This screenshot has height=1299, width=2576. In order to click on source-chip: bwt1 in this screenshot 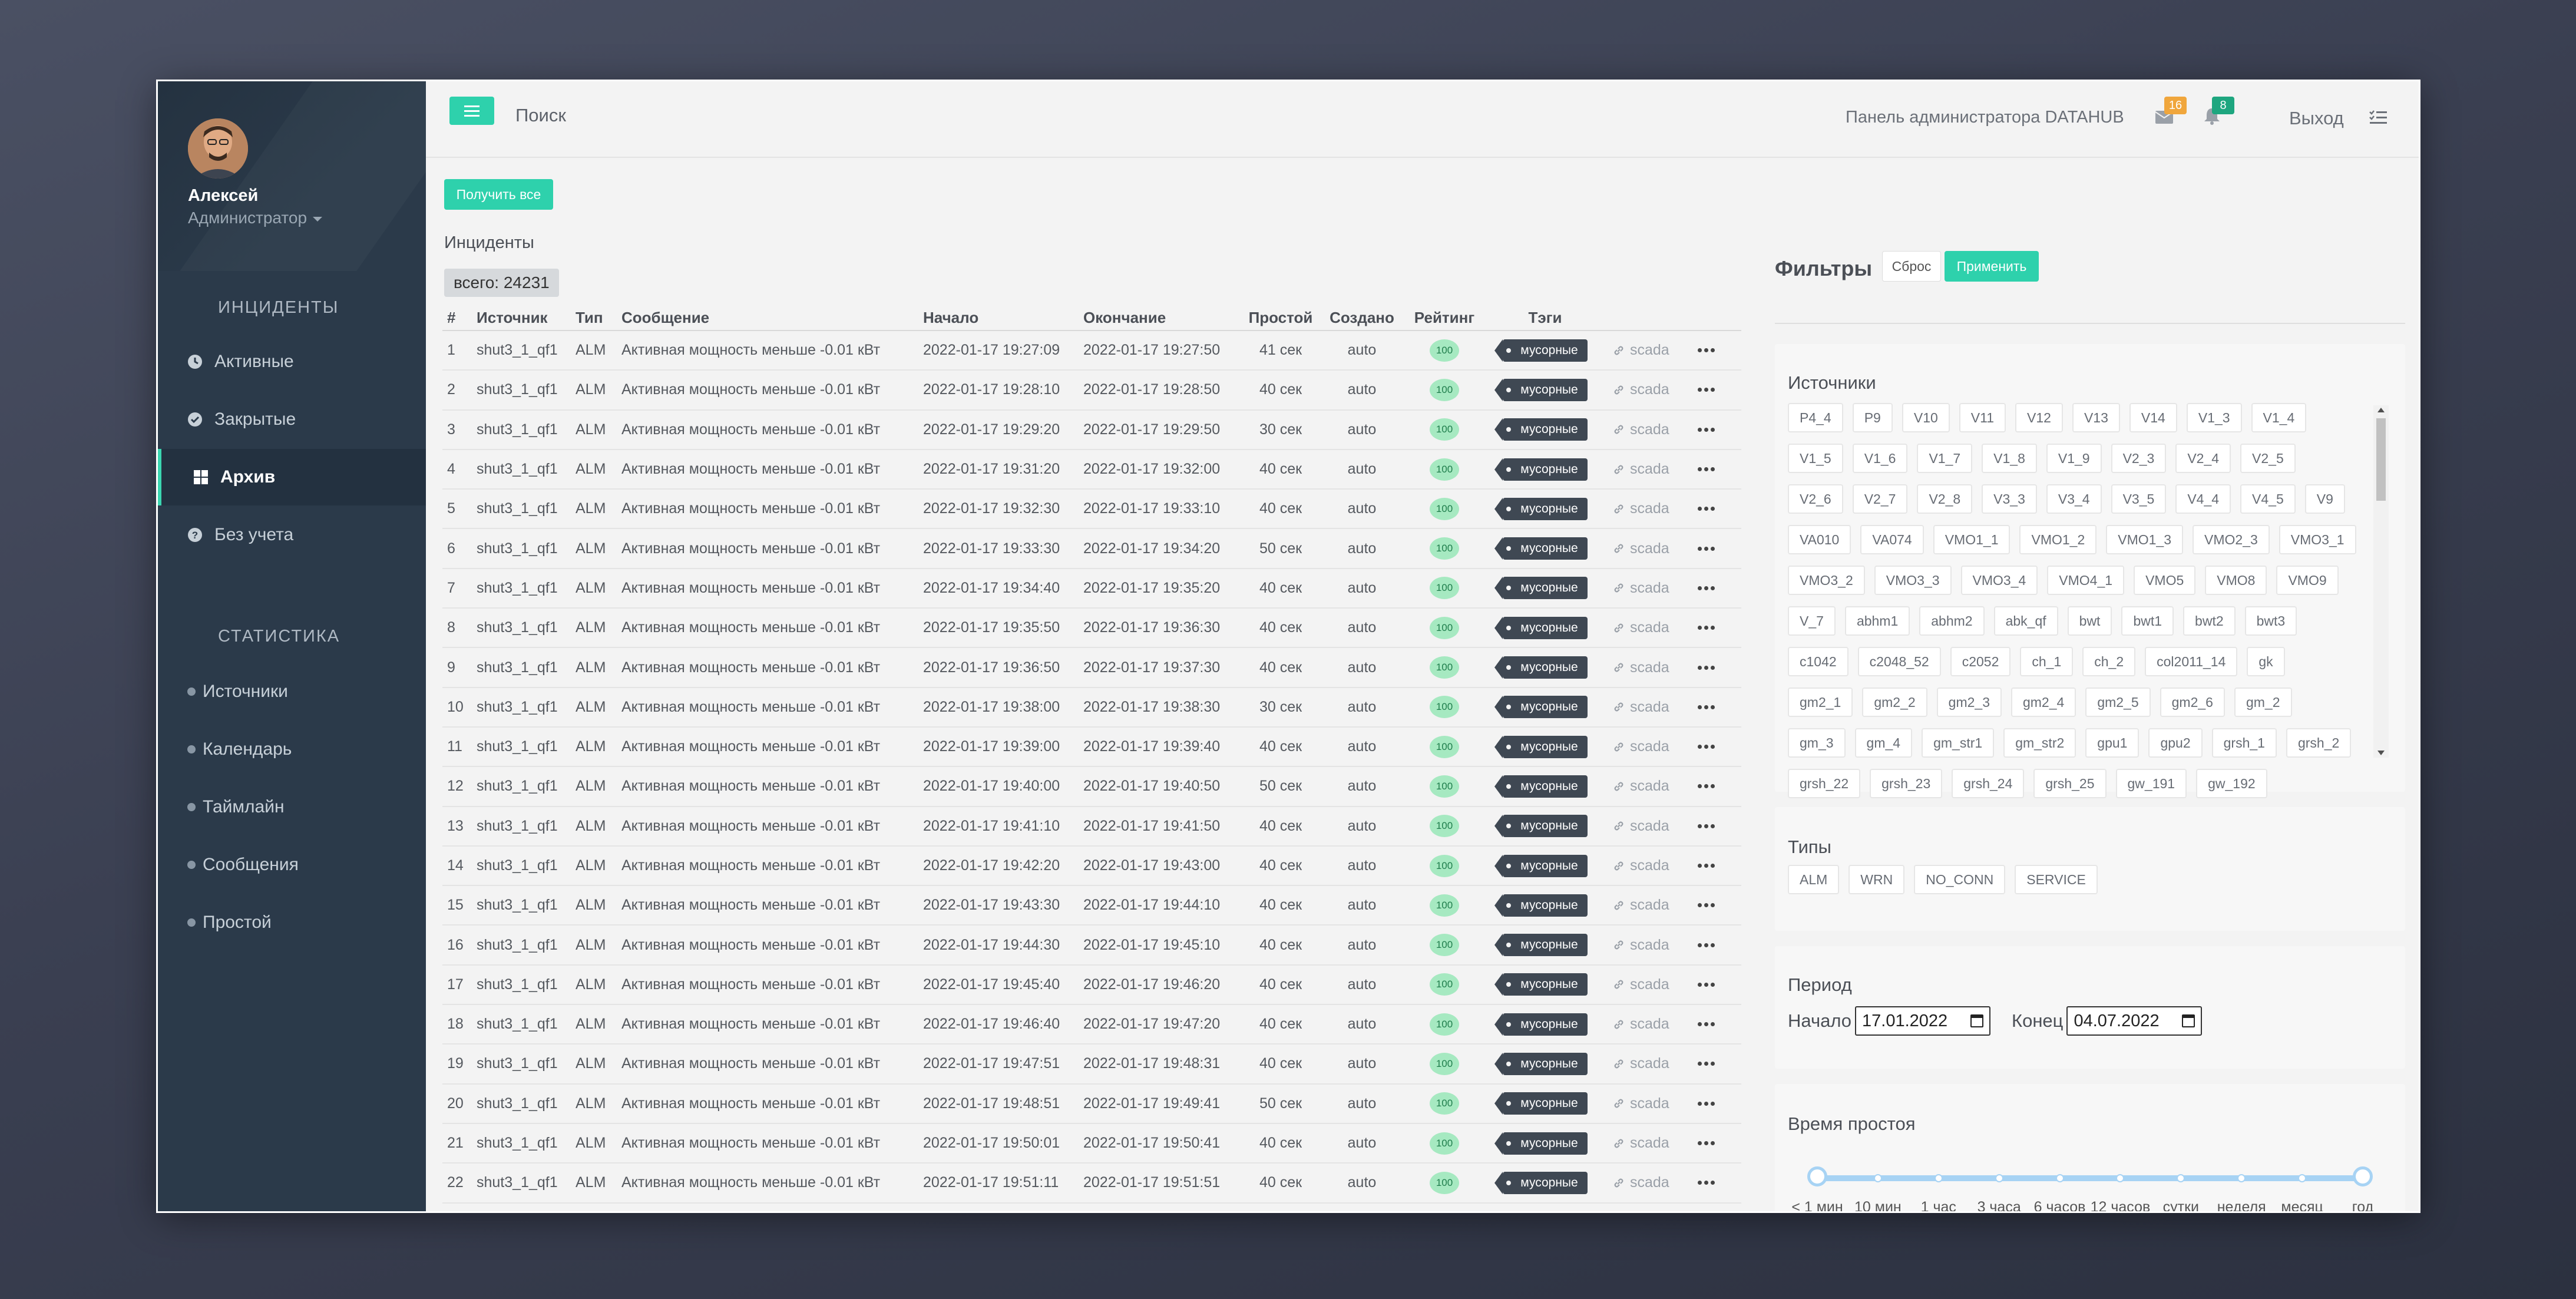, I will do `click(2147, 621)`.